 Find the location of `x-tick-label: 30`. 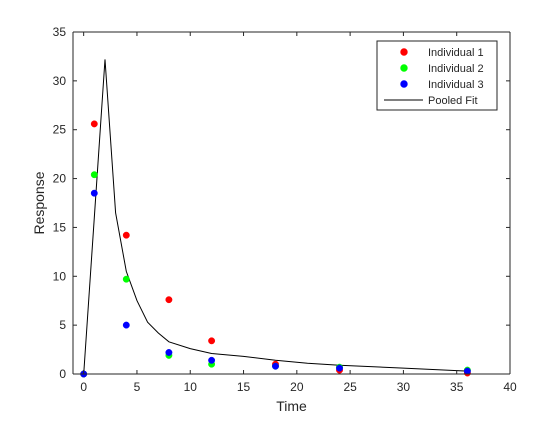

x-tick-label: 30 is located at coordinates (404, 387).